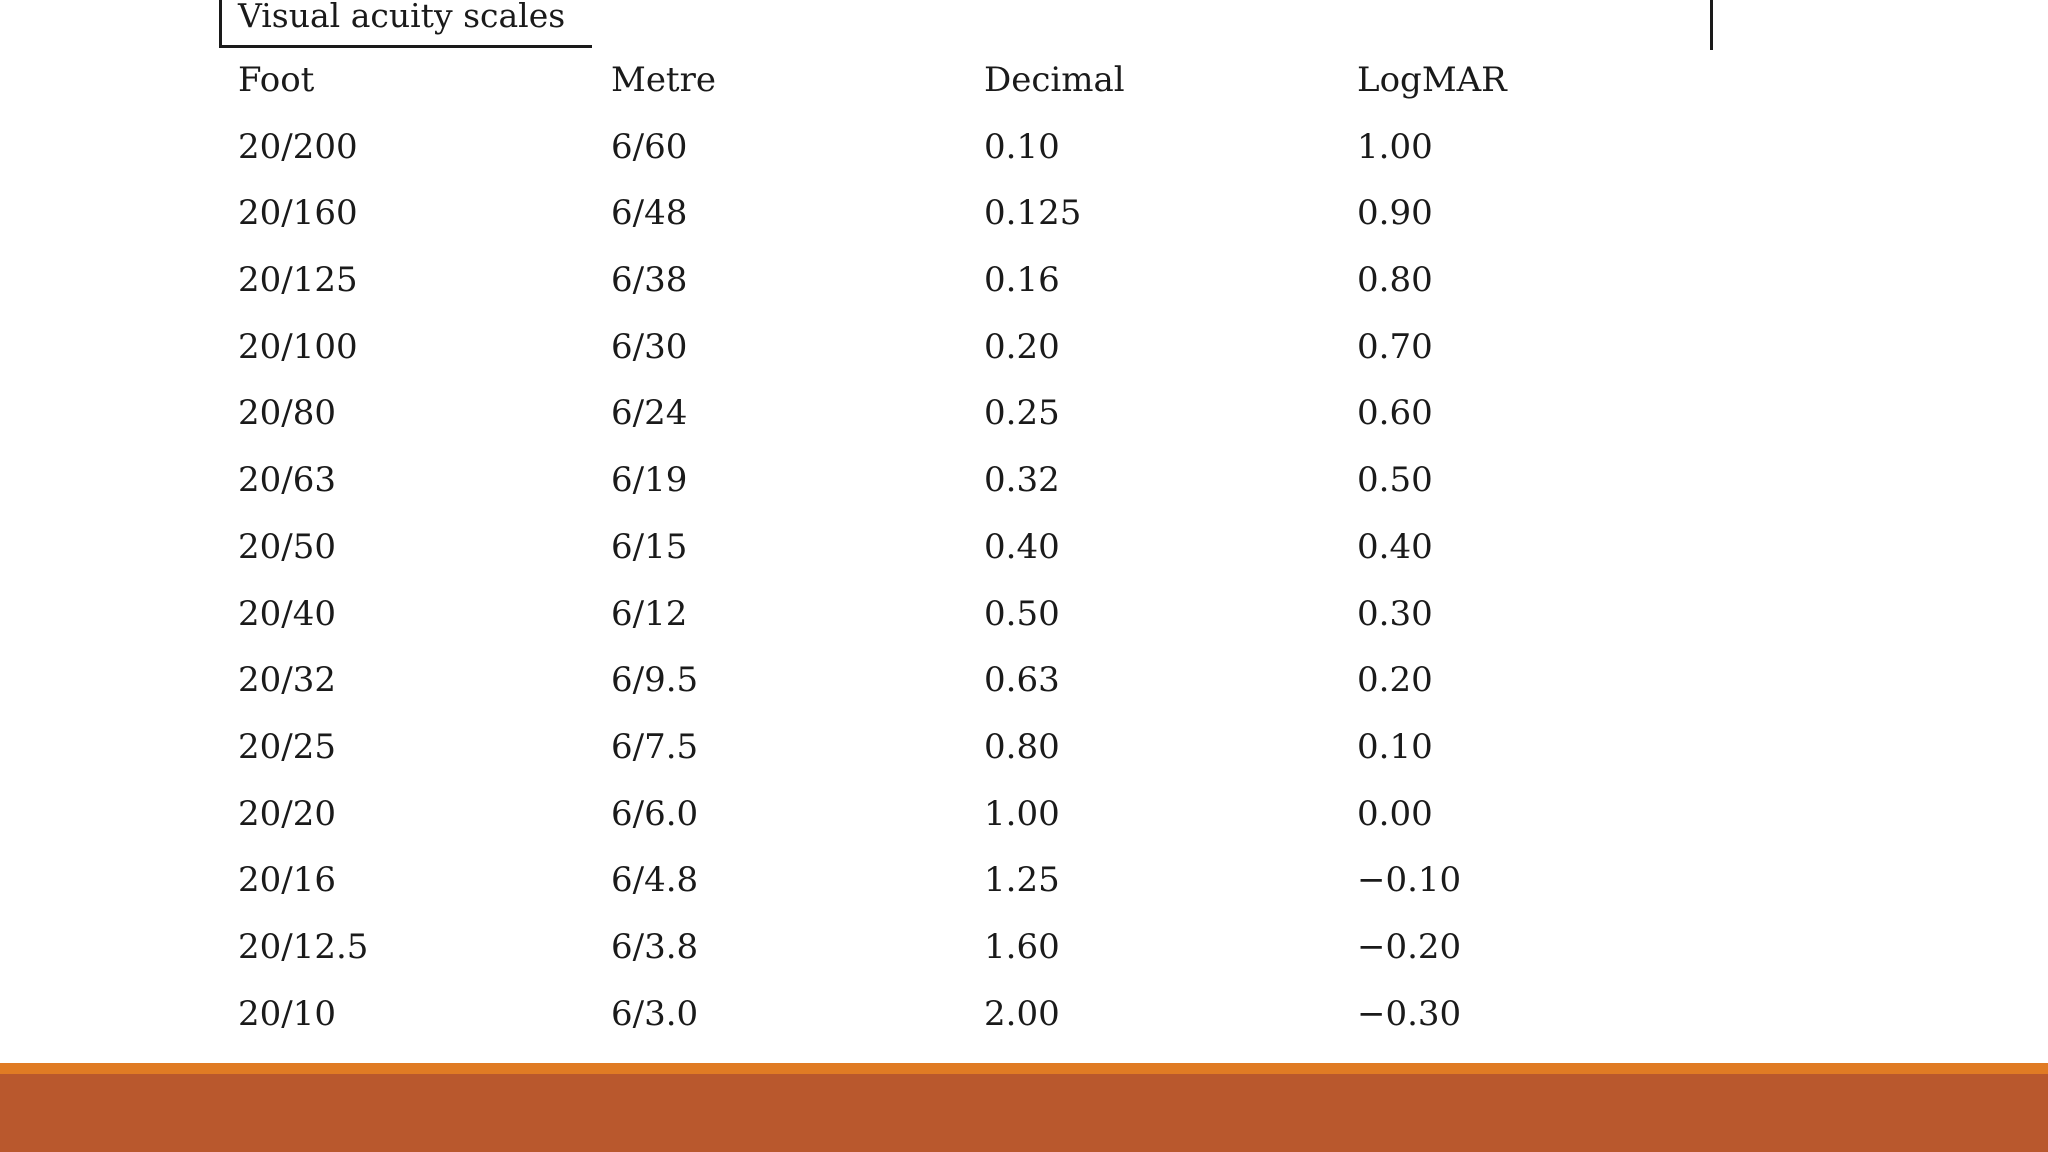 The width and height of the screenshot is (2048, 1152). I want to click on cell-decimal: 0.50, so click(1022, 613).